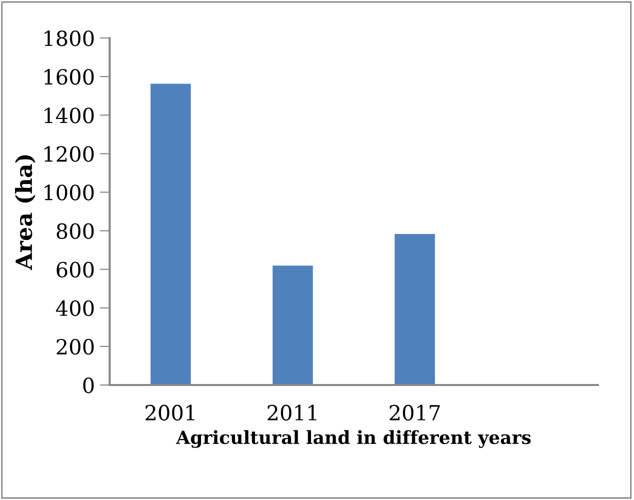  I want to click on y-tick-label: 400, so click(75, 308).